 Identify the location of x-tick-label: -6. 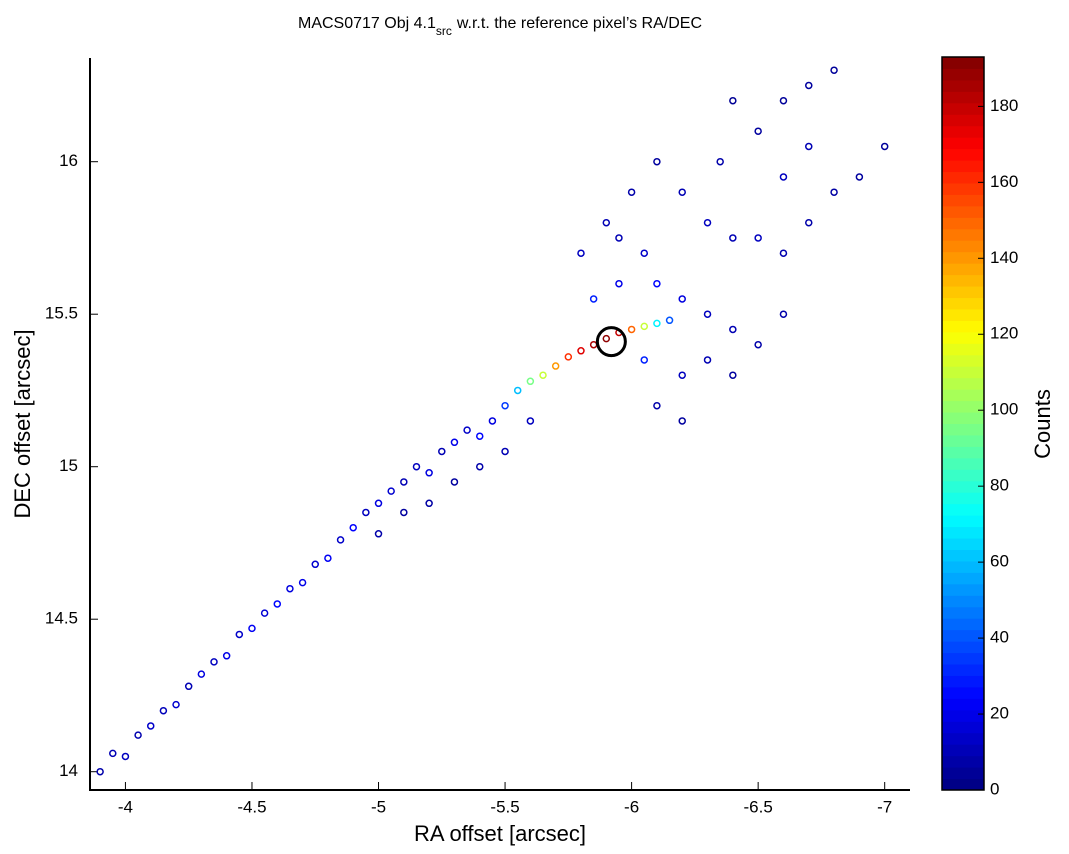
(631, 806).